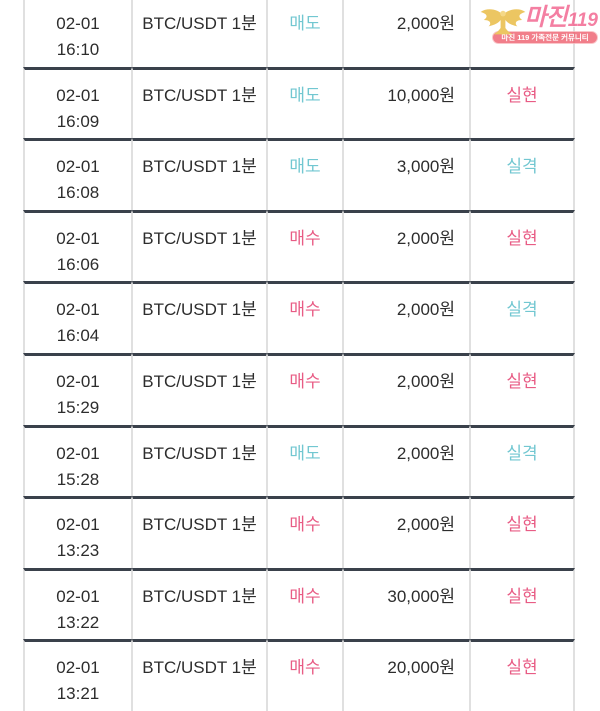 Image resolution: width=600 pixels, height=711 pixels. Describe the element at coordinates (406, 102) in the screenshot. I see `trade-amount: 10,000원` at that location.